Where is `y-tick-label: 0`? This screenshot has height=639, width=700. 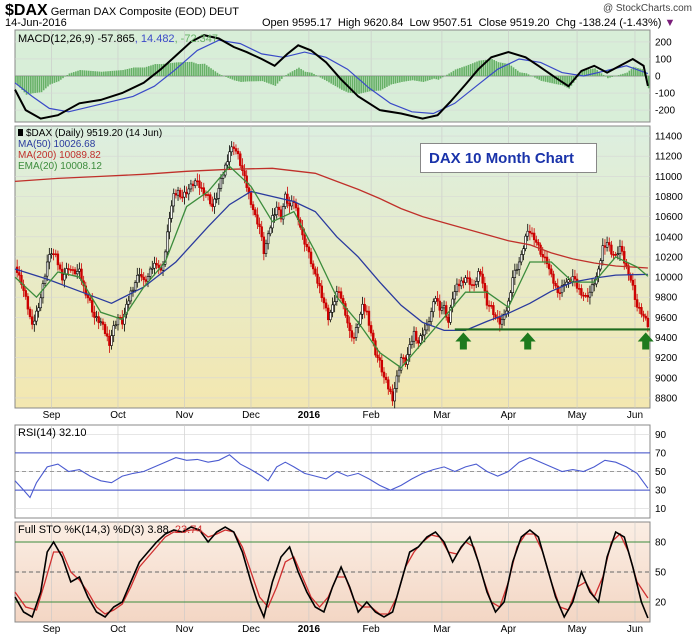 y-tick-label: 0 is located at coordinates (658, 77).